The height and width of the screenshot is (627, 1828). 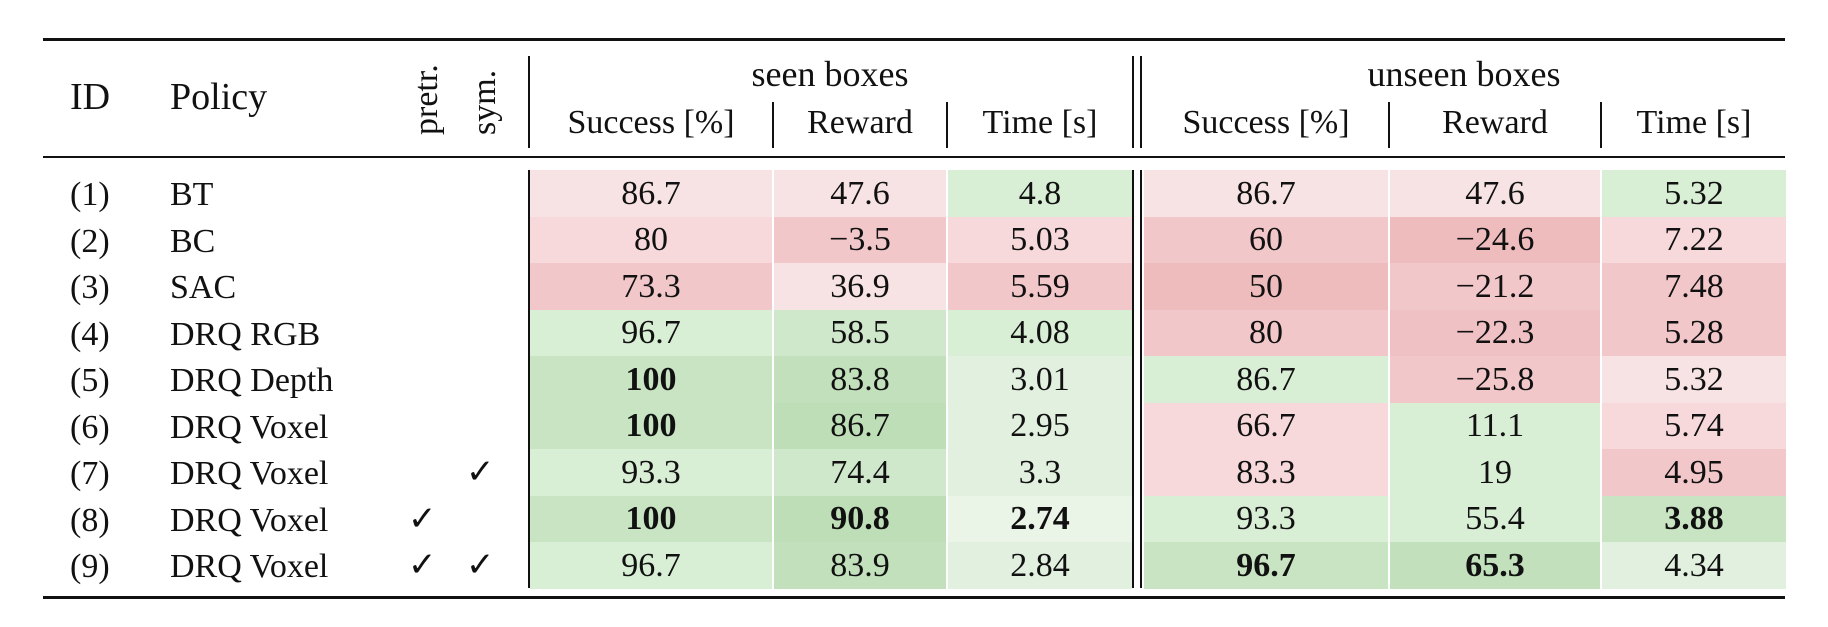 What do you see at coordinates (1495, 472) in the screenshot?
I see `unseen-reward-cell: 19` at bounding box center [1495, 472].